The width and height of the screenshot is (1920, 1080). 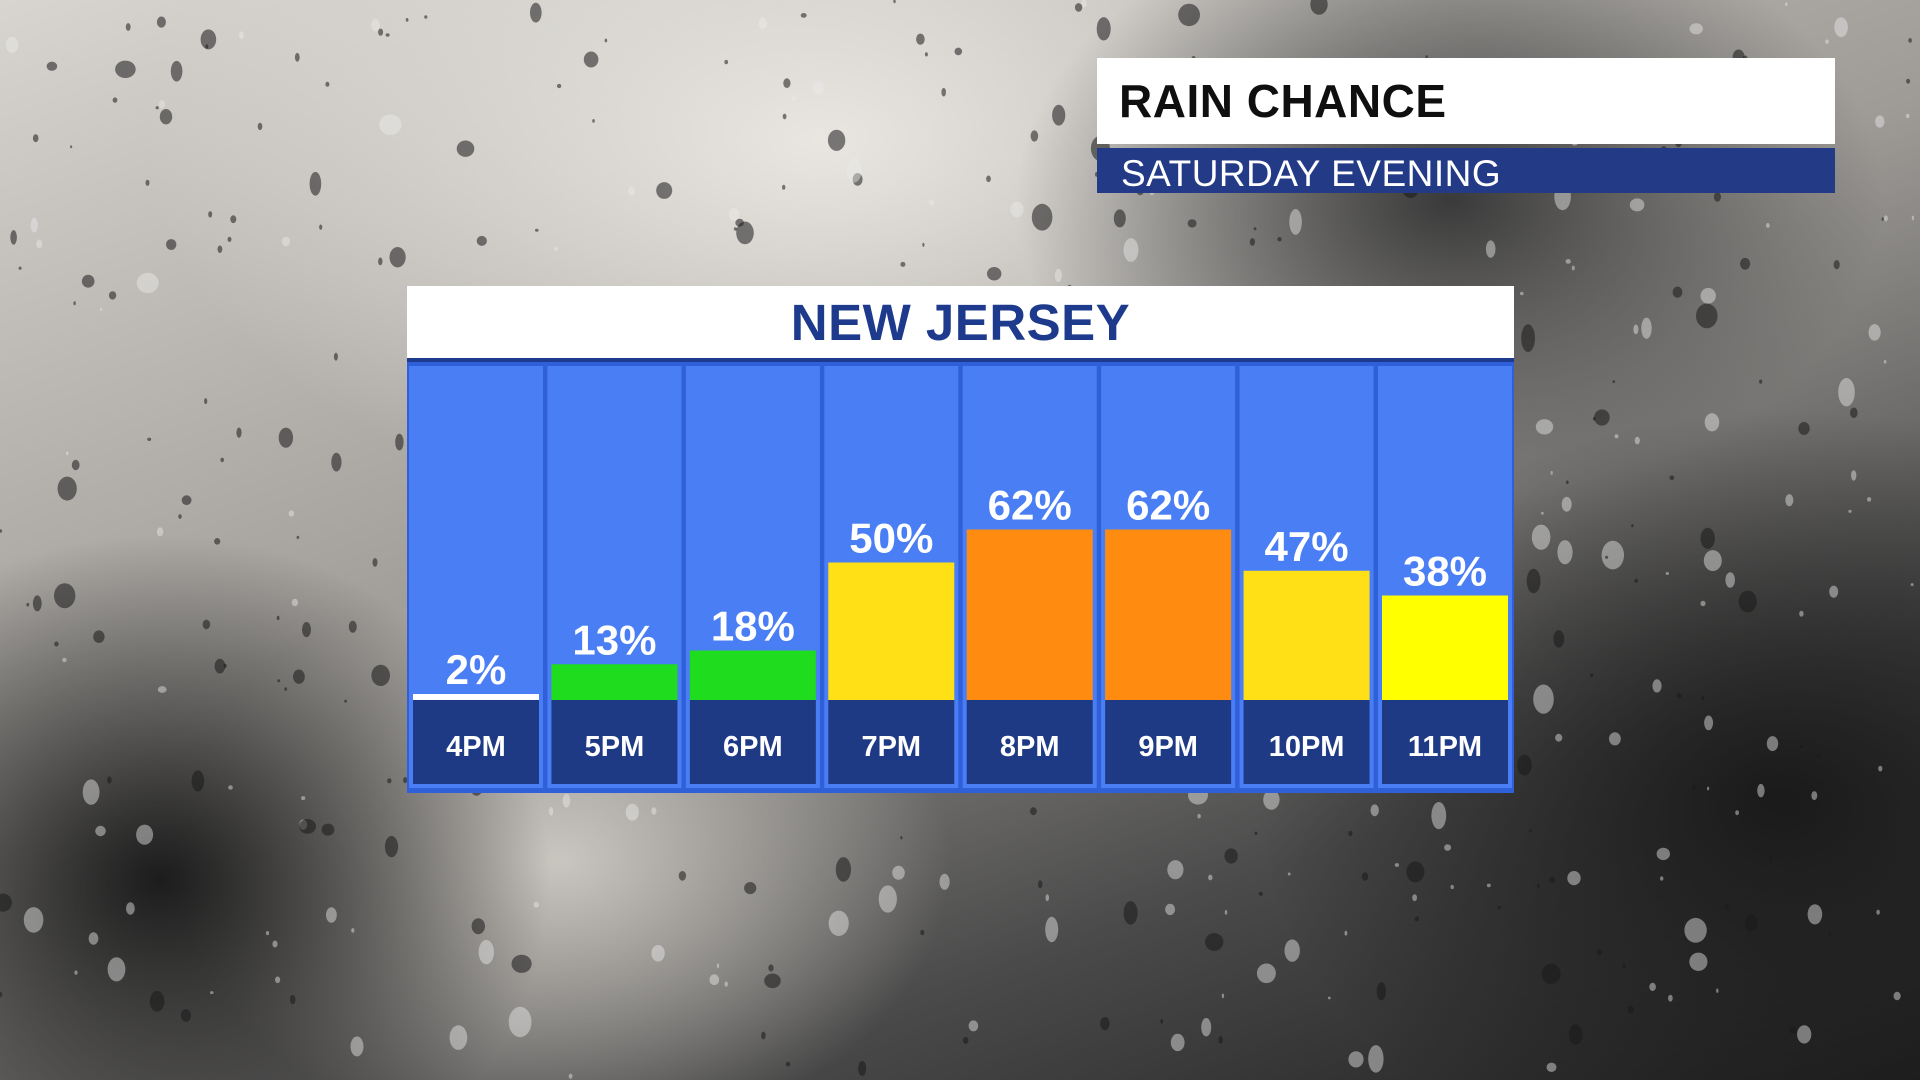 I want to click on time-label: 10PM, so click(x=1307, y=747).